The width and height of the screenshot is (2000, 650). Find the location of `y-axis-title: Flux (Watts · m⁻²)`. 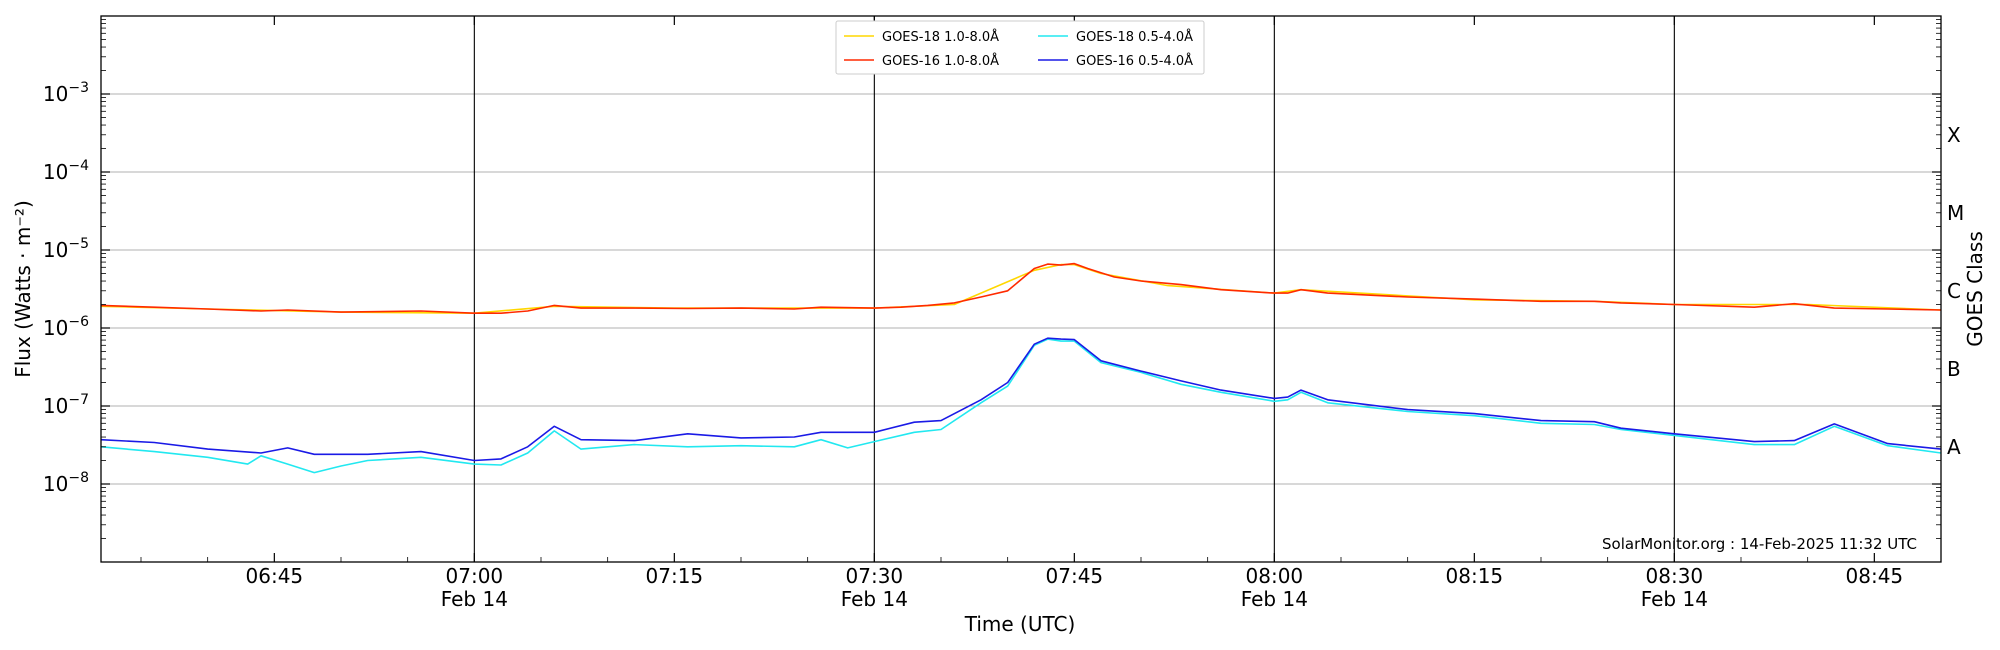

y-axis-title: Flux (Watts · m⁻²) is located at coordinates (23, 289).